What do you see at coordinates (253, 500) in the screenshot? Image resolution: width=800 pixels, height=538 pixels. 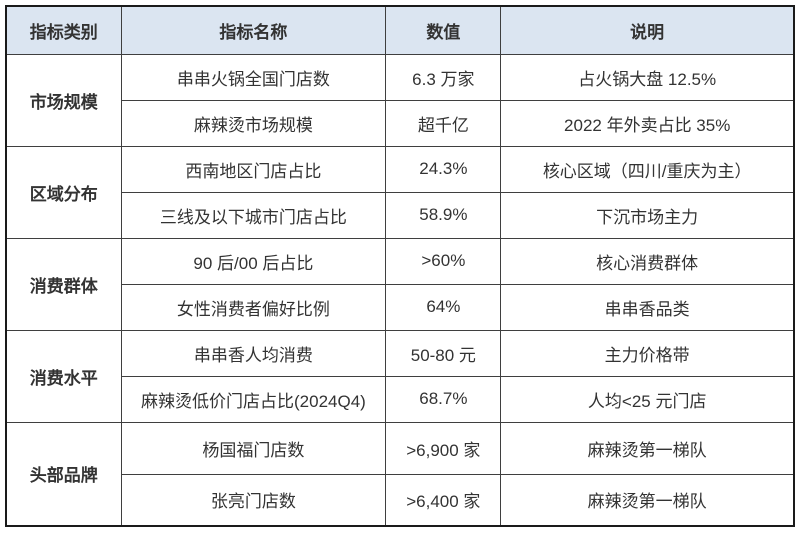 I see `indicator-name-cell: 张亮门店数` at bounding box center [253, 500].